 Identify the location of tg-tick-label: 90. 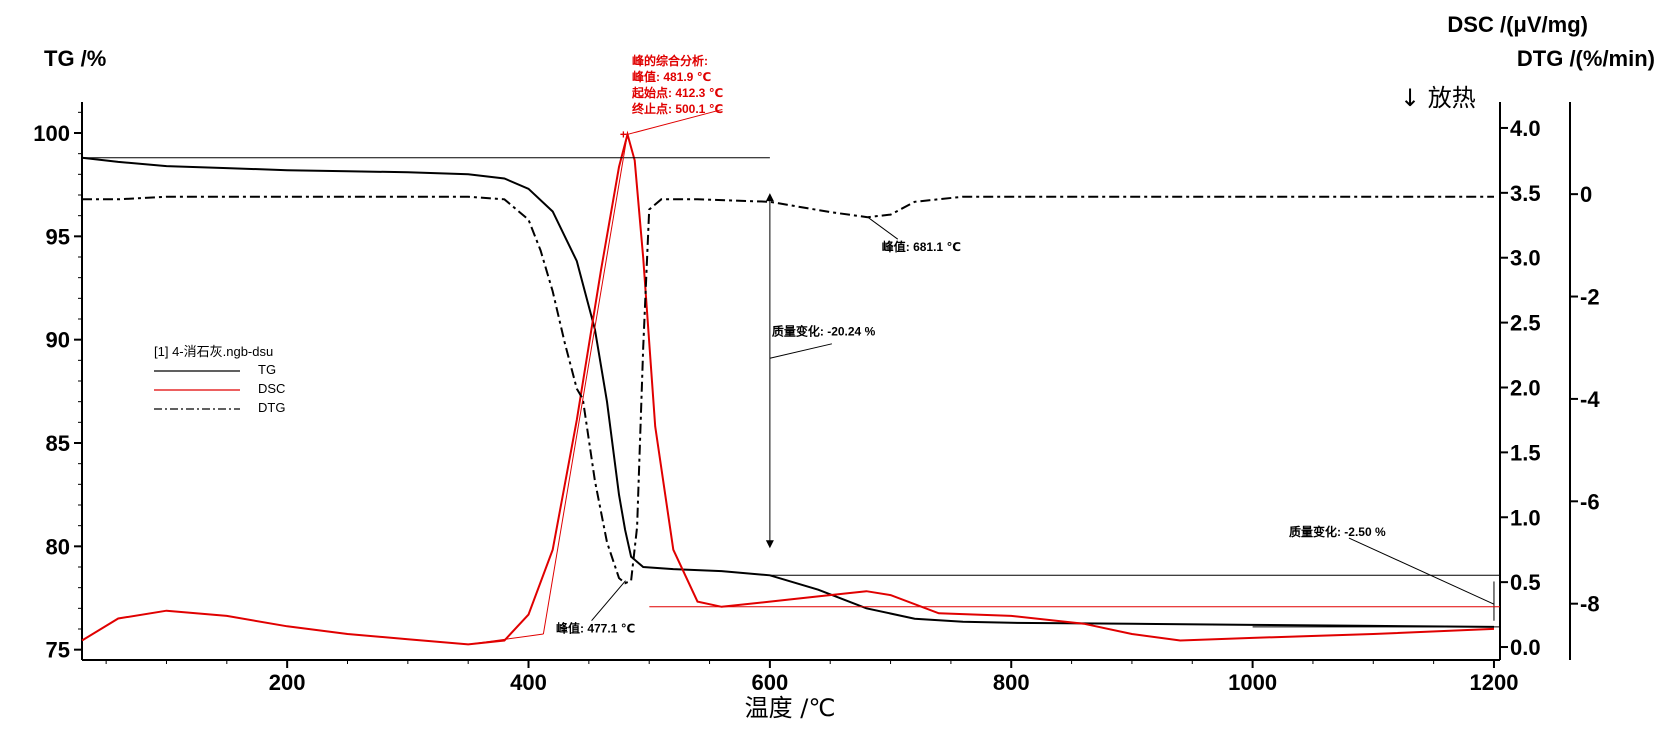
(58, 340).